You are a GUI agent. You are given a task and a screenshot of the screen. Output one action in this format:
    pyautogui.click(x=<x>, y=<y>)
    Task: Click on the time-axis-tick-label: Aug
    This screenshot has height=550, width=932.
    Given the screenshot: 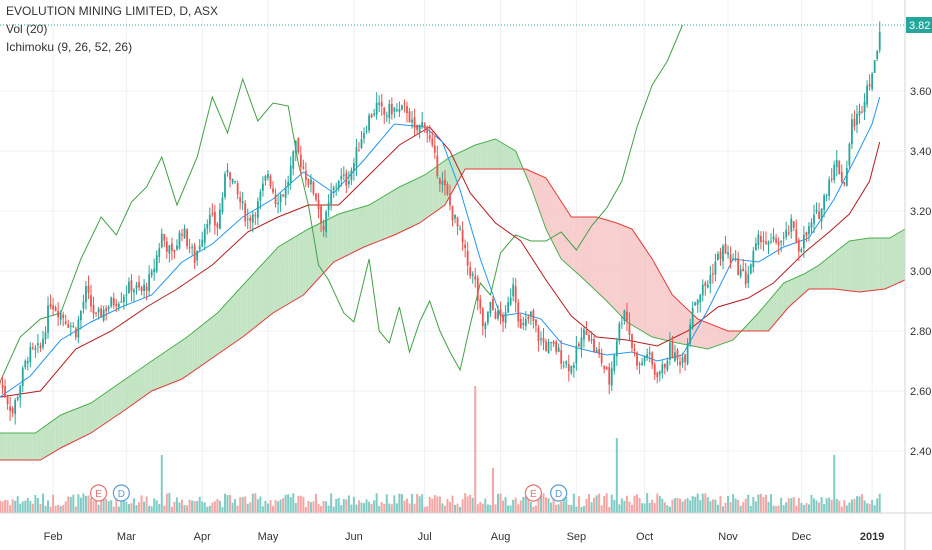 What is the action you would take?
    pyautogui.click(x=501, y=537)
    